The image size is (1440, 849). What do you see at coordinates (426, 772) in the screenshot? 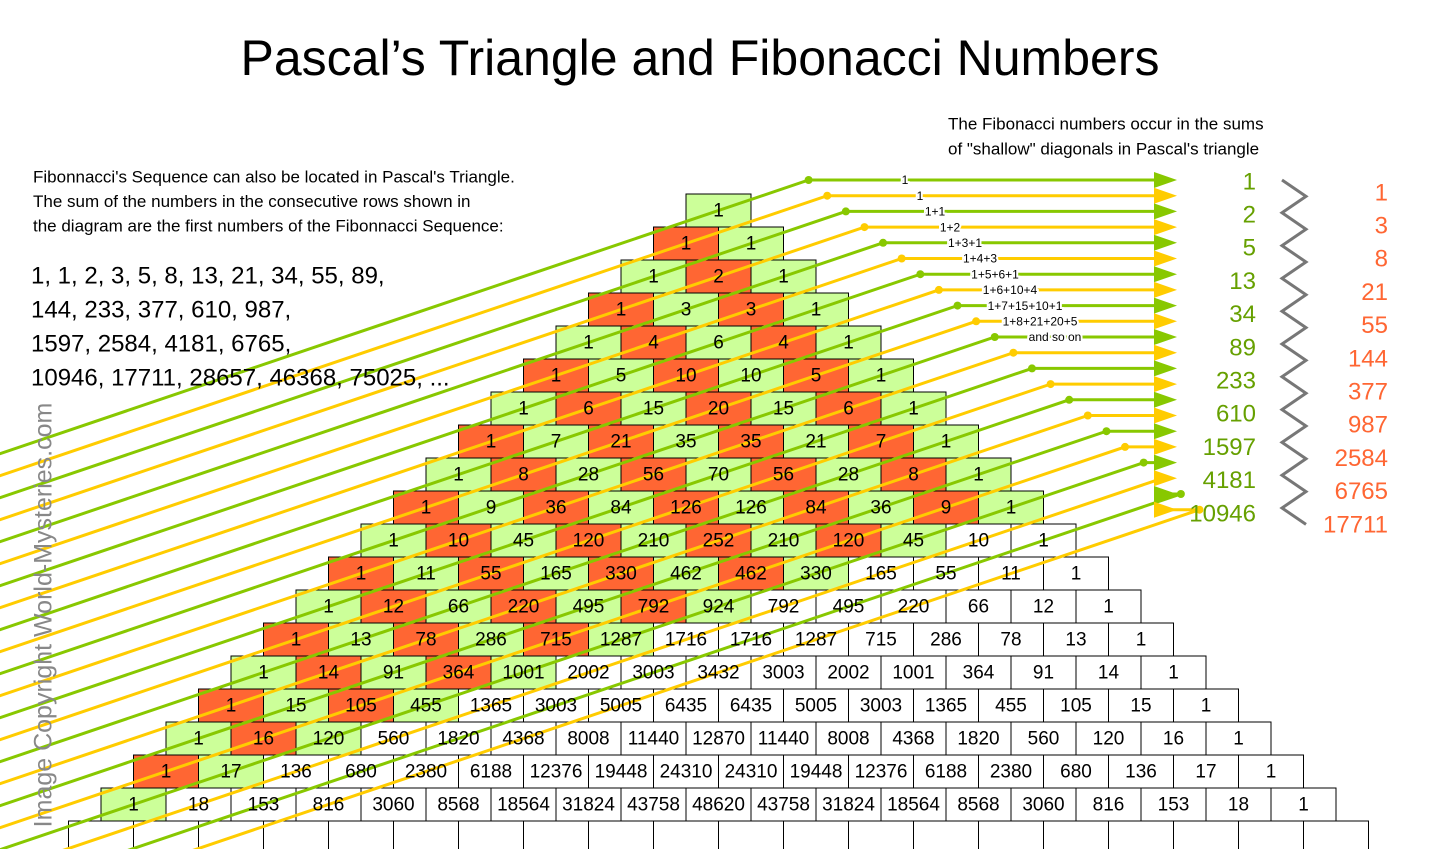
I see `cell-number: 2380` at bounding box center [426, 772].